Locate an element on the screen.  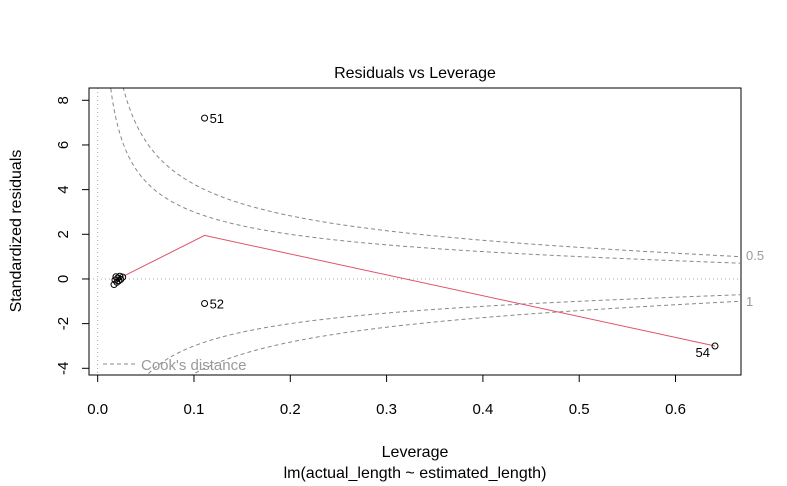
contour-label-0.5: 0.5 is located at coordinates (755, 255).